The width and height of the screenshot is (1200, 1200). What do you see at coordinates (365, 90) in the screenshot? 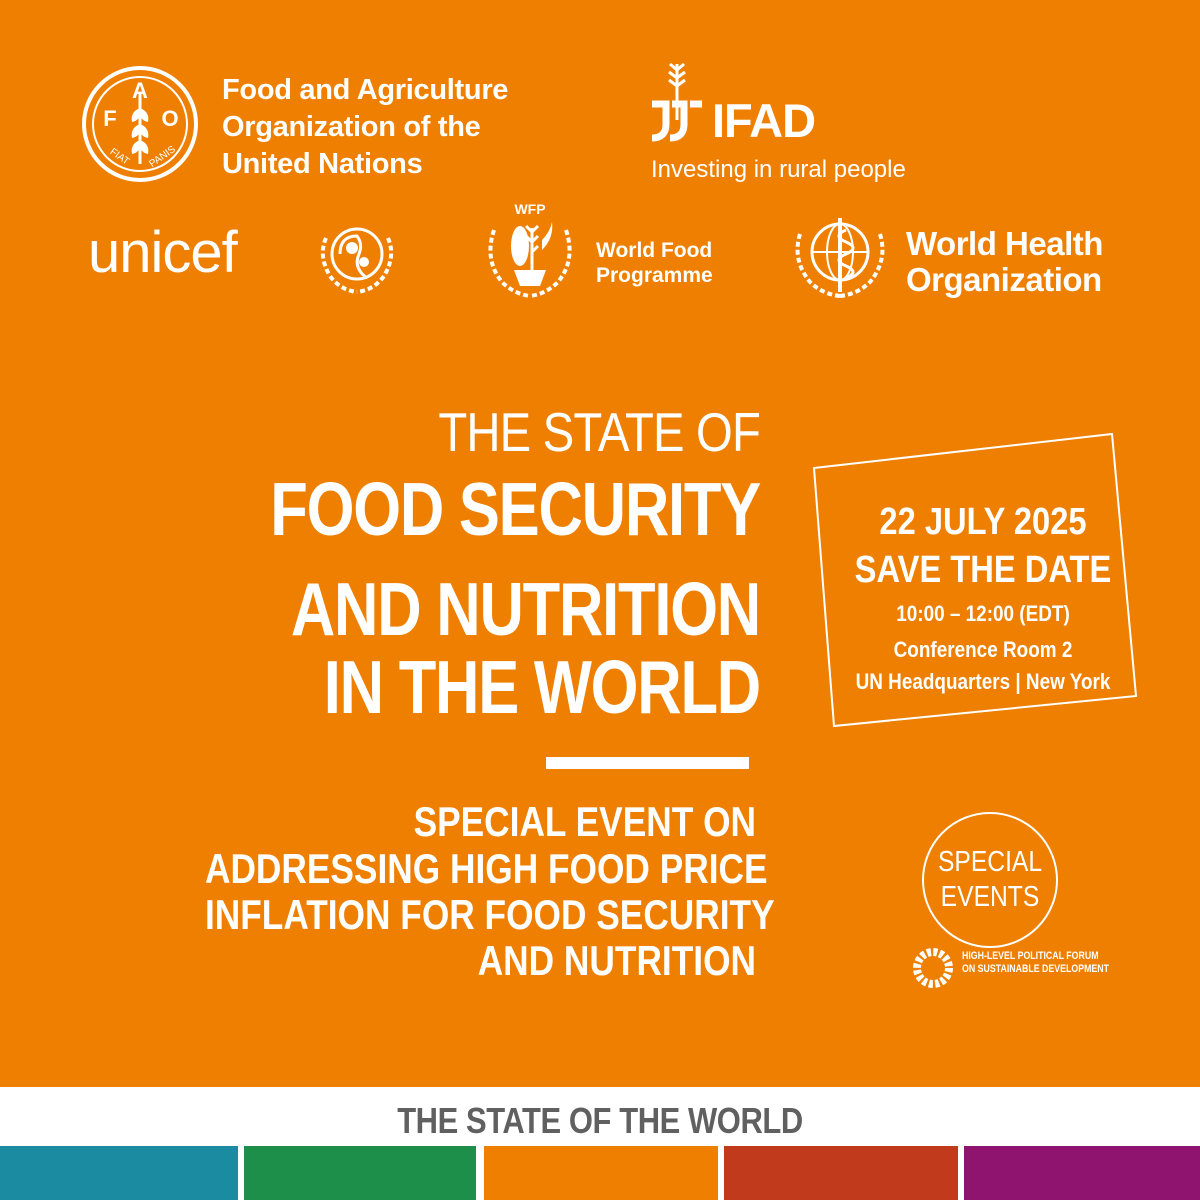
I see `fao-name-line-1: Food and Agriculture` at bounding box center [365, 90].